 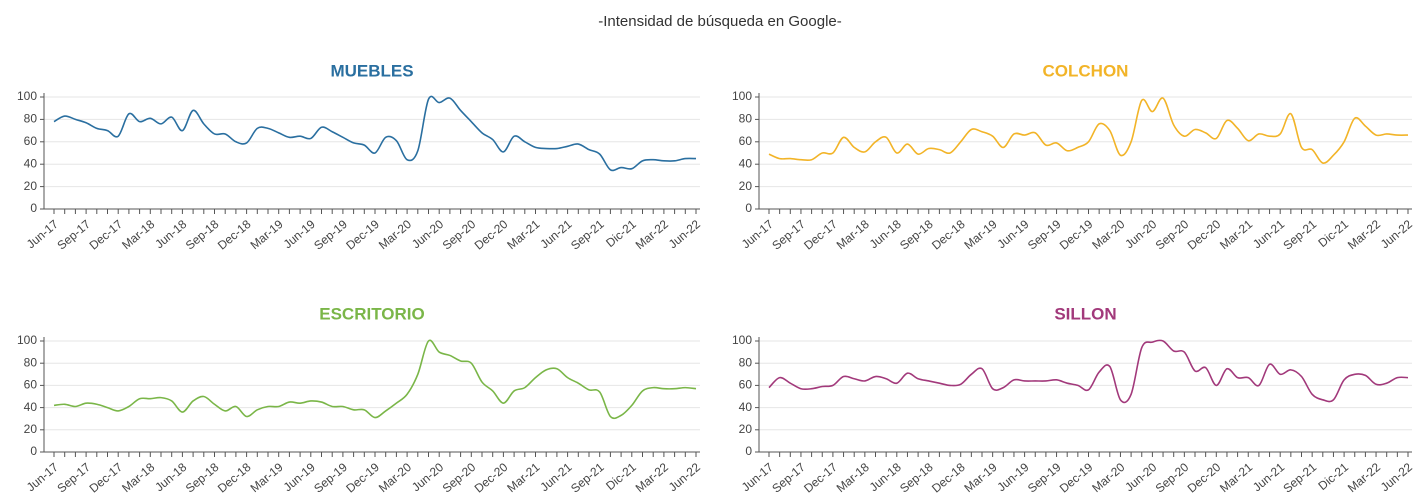 I want to click on chart-title: SILLON, so click(x=1085, y=313).